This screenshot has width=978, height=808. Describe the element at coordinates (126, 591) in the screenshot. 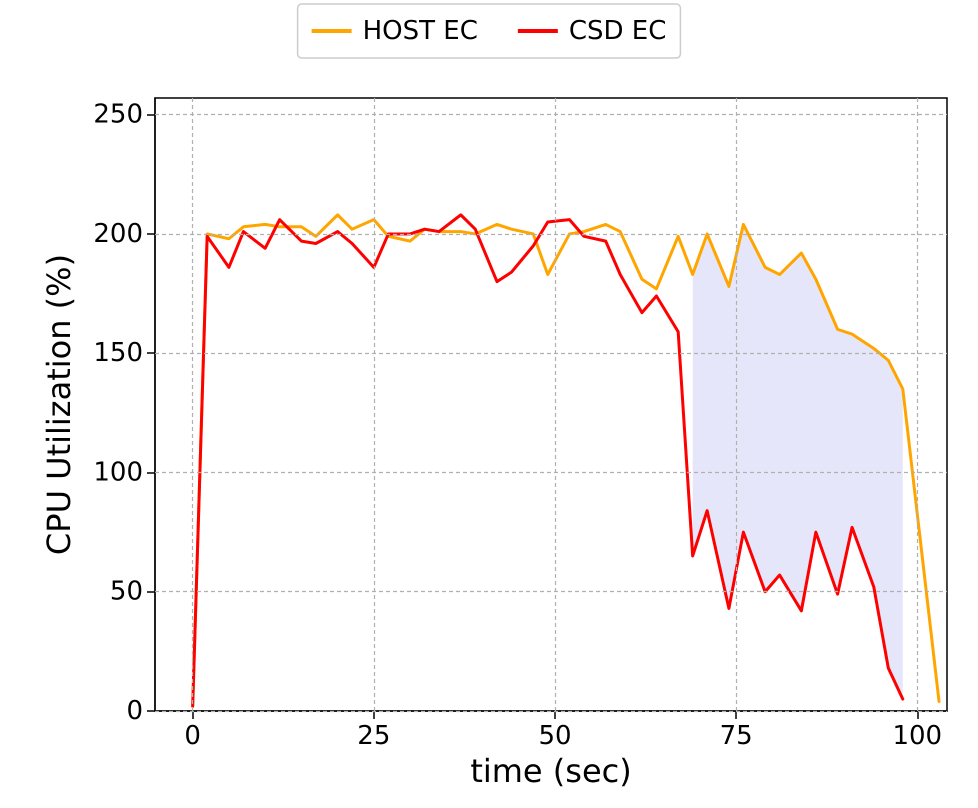

I see `y-tick-label: 50` at that location.